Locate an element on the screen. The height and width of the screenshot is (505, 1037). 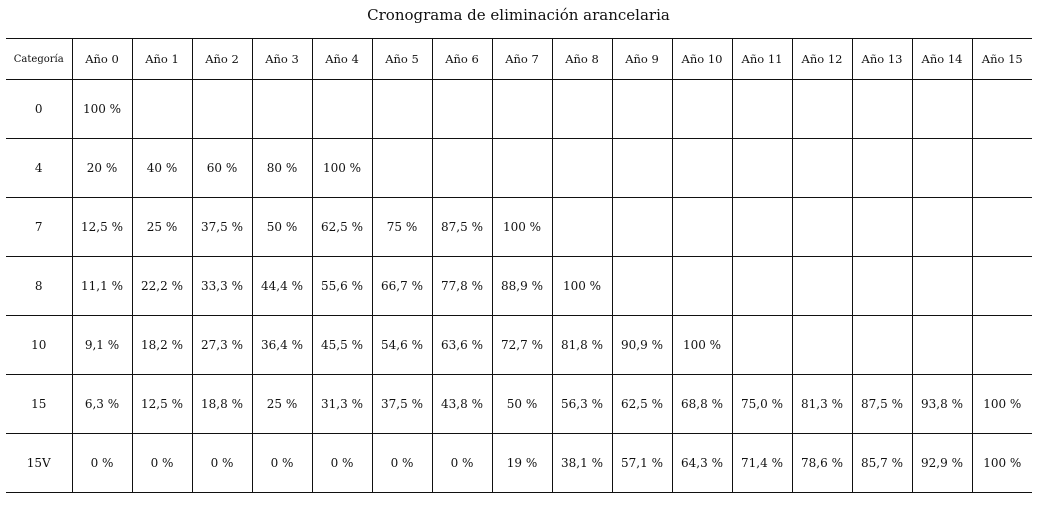
value-cell: 60 % is located at coordinates (222, 168).